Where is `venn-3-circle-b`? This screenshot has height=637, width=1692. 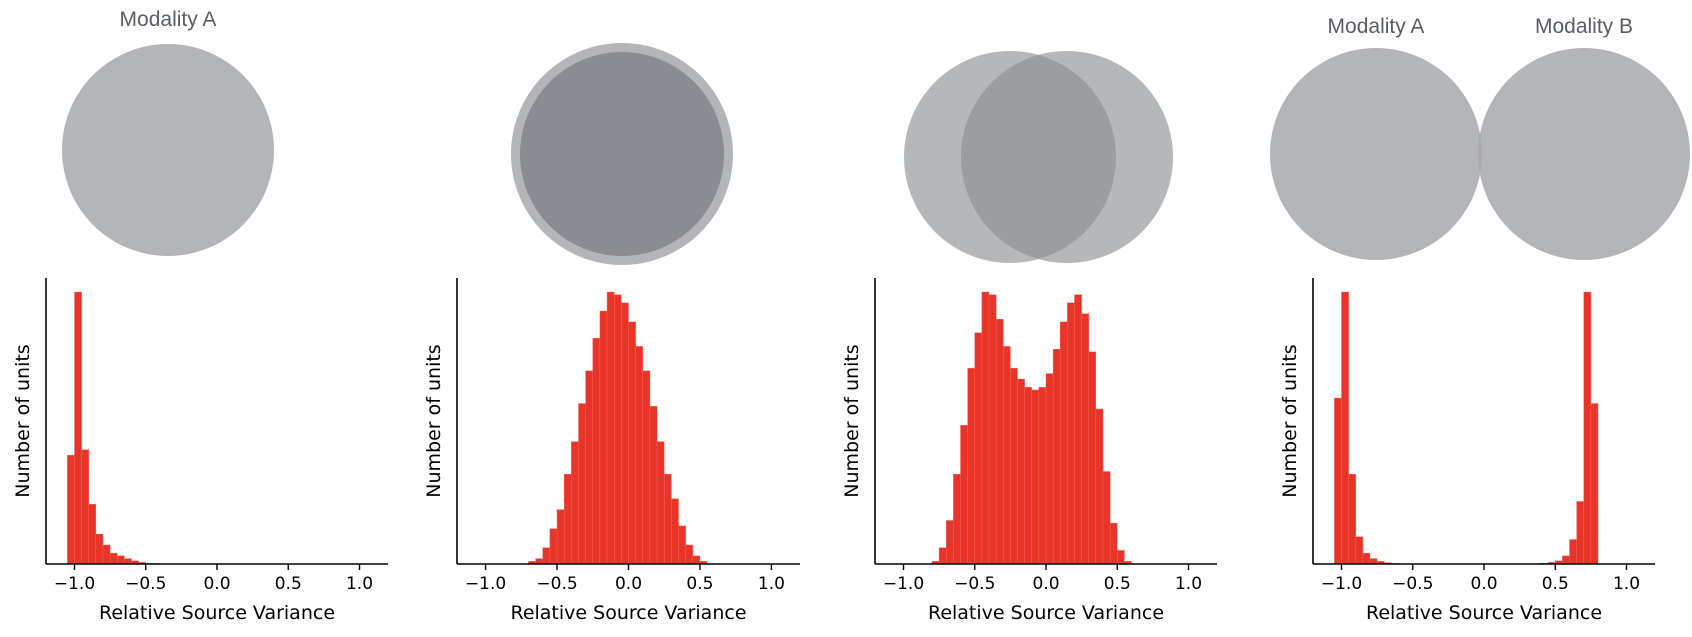 venn-3-circle-b is located at coordinates (1067, 157).